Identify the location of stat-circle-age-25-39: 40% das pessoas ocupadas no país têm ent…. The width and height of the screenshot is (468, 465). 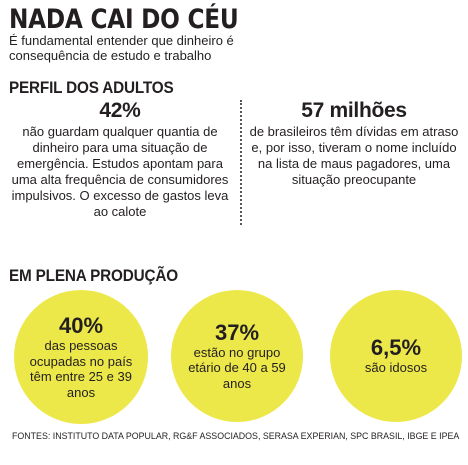
(81, 357).